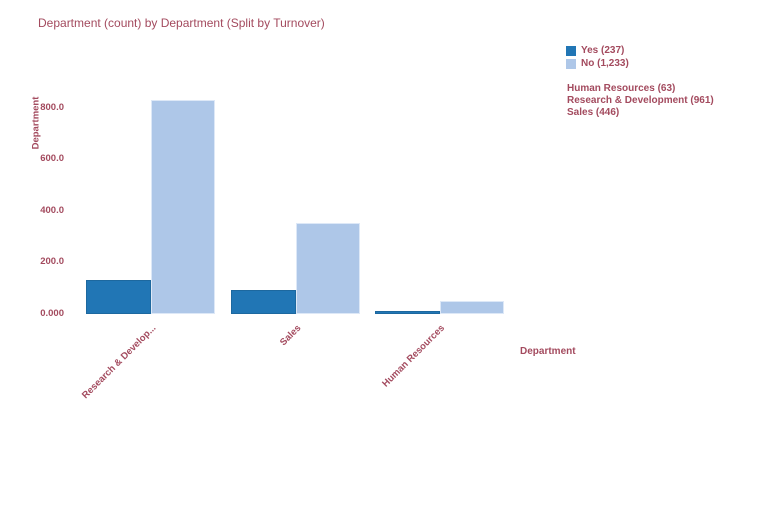 Image resolution: width=759 pixels, height=513 pixels. I want to click on y-tick-label: 600.0, so click(52, 159).